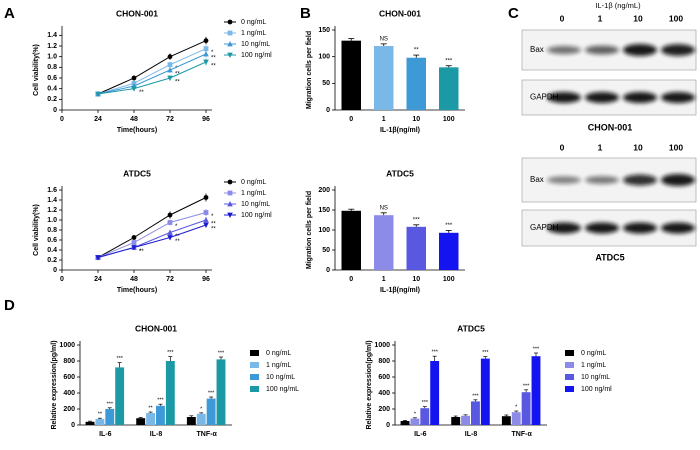 The width and height of the screenshot is (700, 450). What do you see at coordinates (134, 119) in the screenshot?
I see `x-tick-label: 48` at bounding box center [134, 119].